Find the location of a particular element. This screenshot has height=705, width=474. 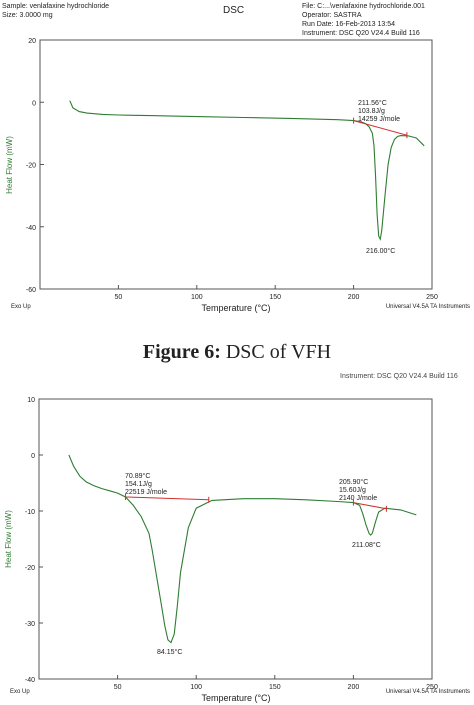

y-tick-label: -10 is located at coordinates (30, 512).